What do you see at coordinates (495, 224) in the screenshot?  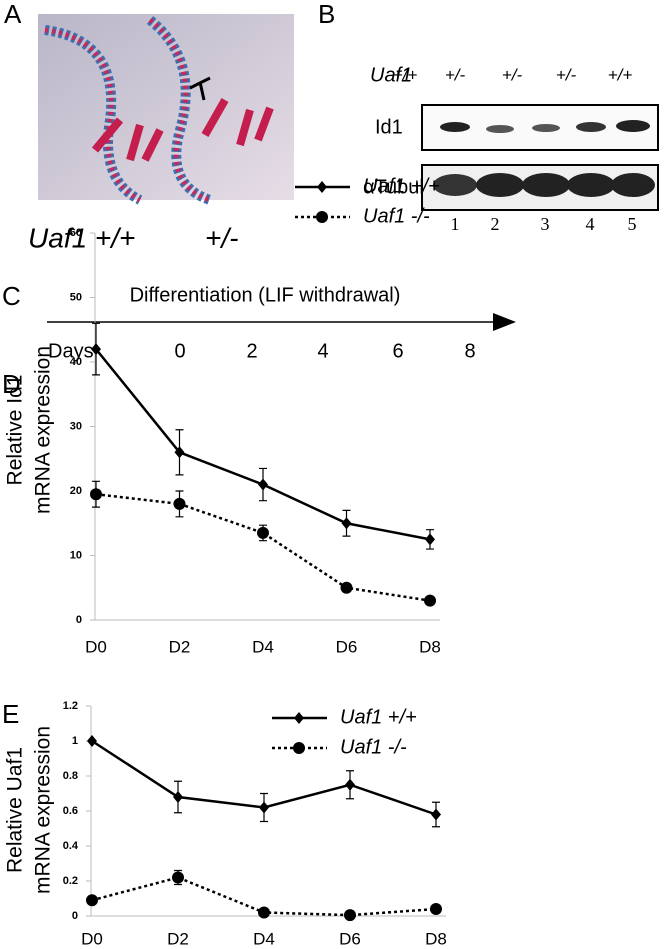 I see `lane-number: 2` at bounding box center [495, 224].